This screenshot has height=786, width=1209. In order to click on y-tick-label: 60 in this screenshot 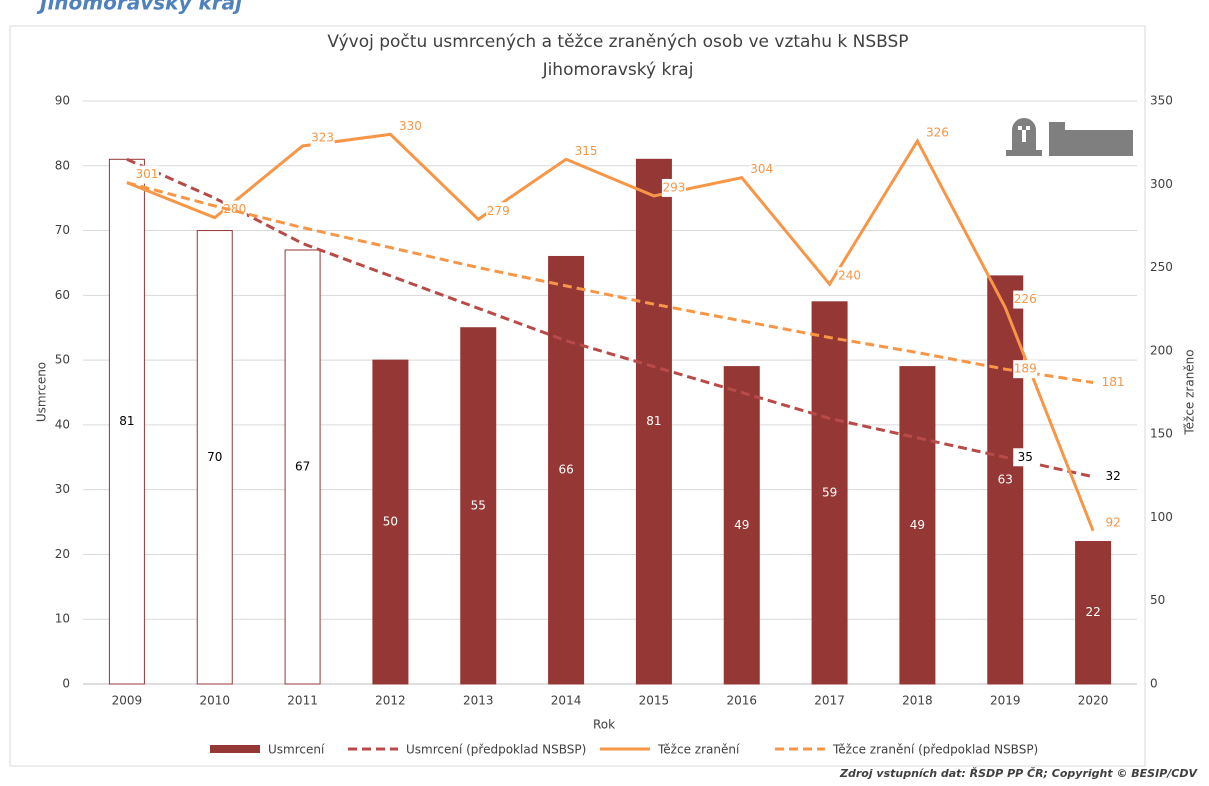, I will do `click(62, 295)`.